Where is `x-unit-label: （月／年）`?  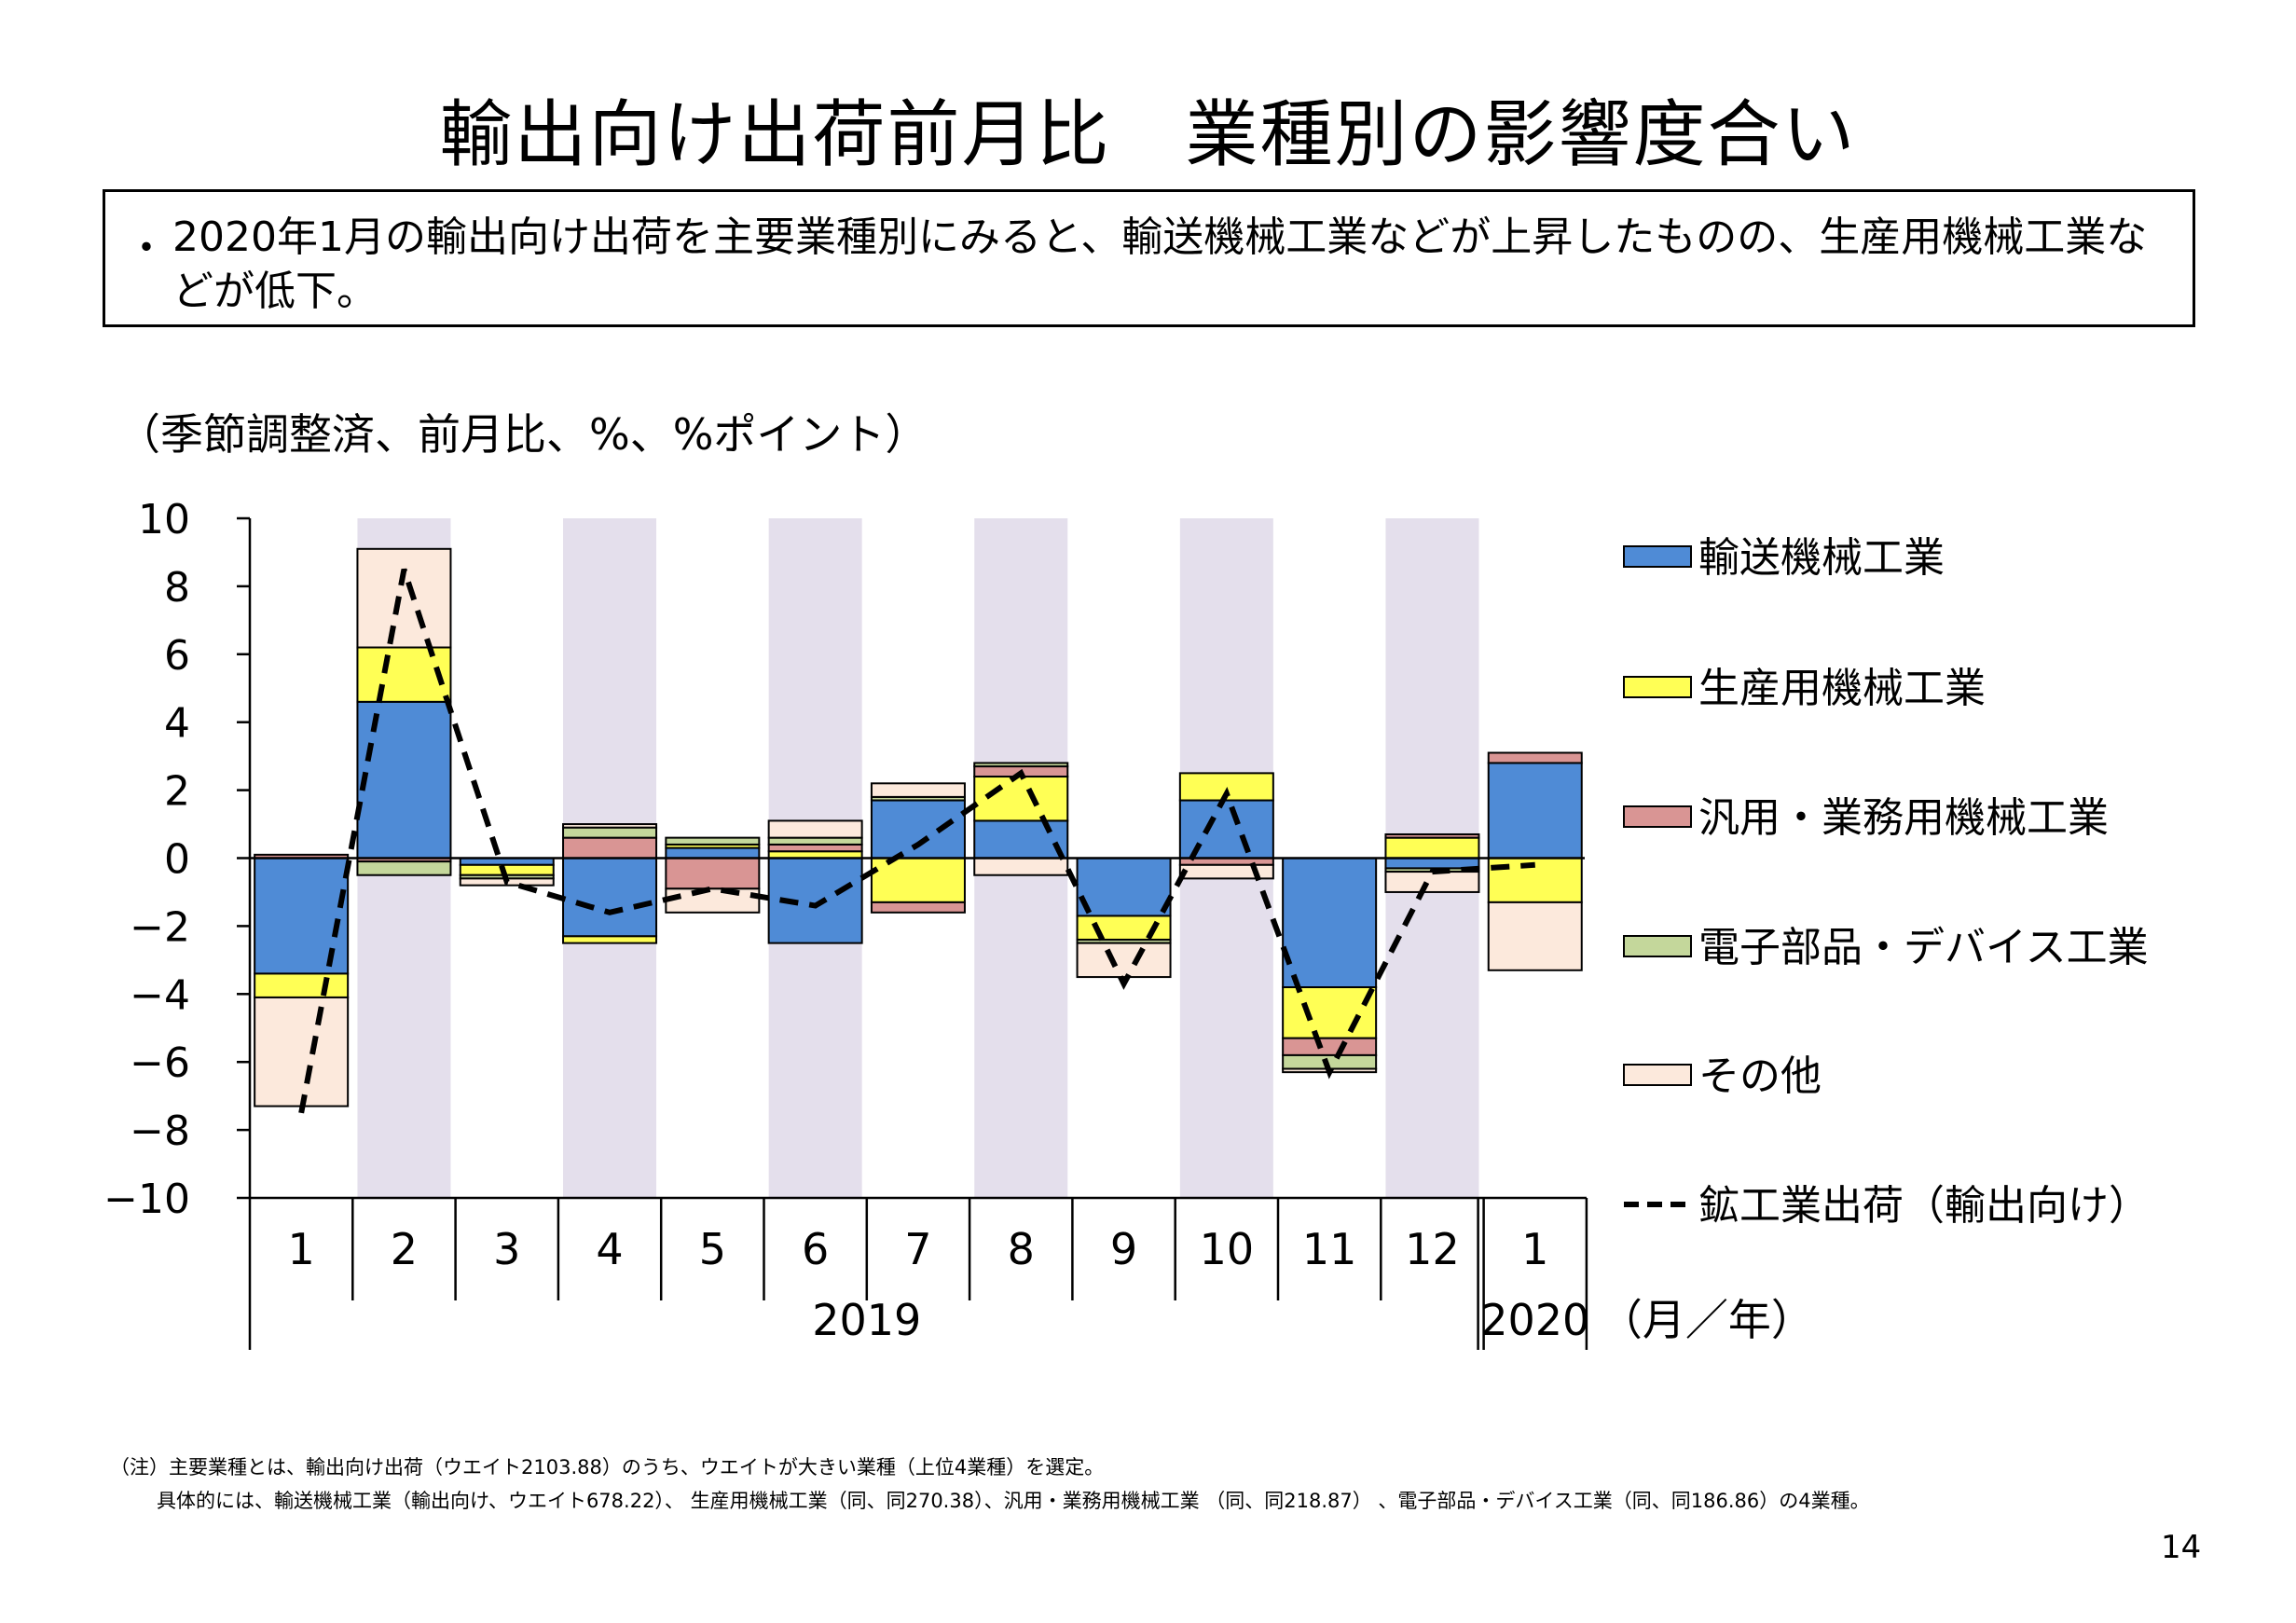 x-unit-label: （月／年） is located at coordinates (1707, 1320).